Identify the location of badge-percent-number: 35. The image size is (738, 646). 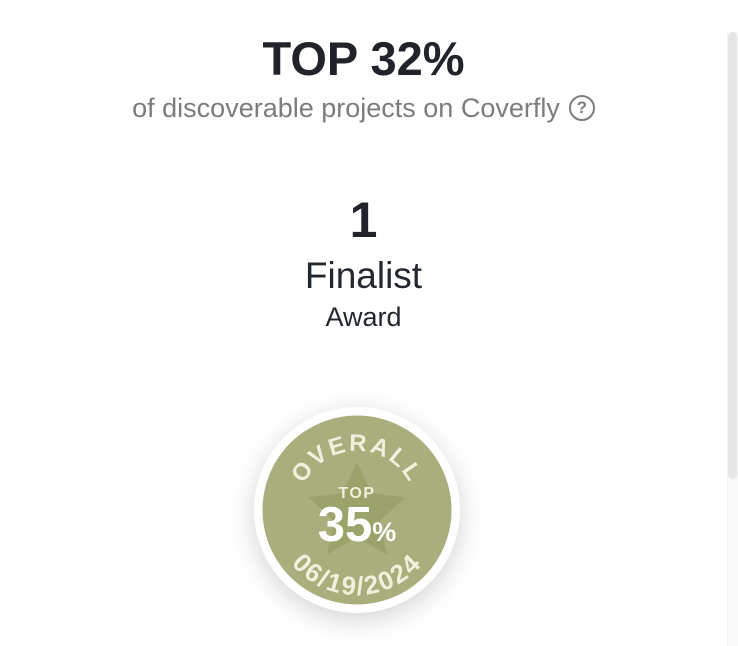
(344, 525).